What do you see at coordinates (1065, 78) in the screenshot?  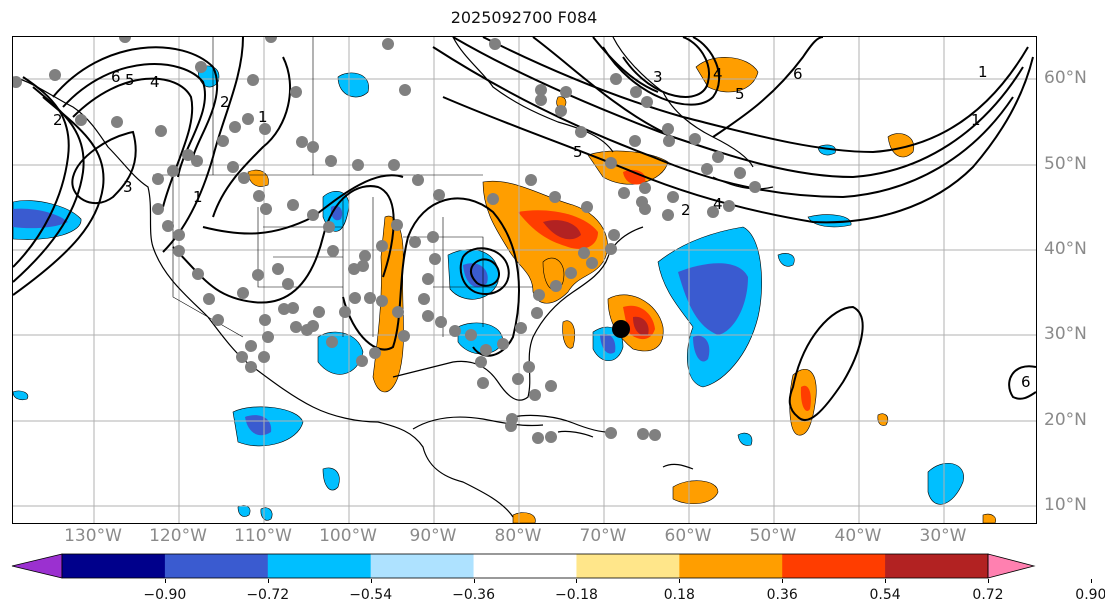 I see `latitude-label: 60°N` at bounding box center [1065, 78].